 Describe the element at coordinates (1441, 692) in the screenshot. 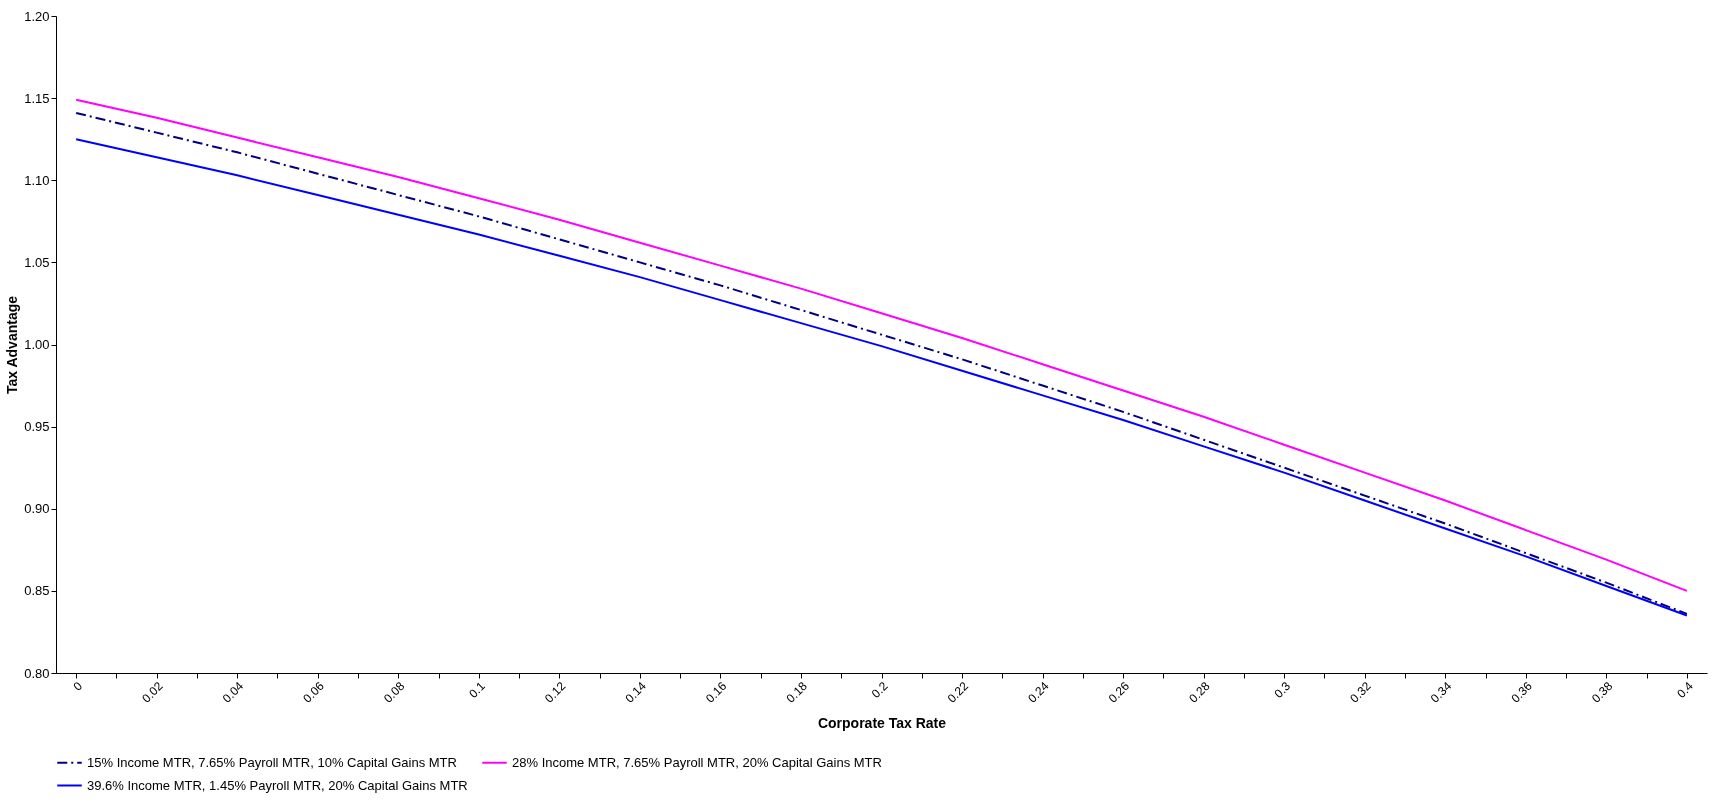

I see `x-tick-label: 0.34` at that location.